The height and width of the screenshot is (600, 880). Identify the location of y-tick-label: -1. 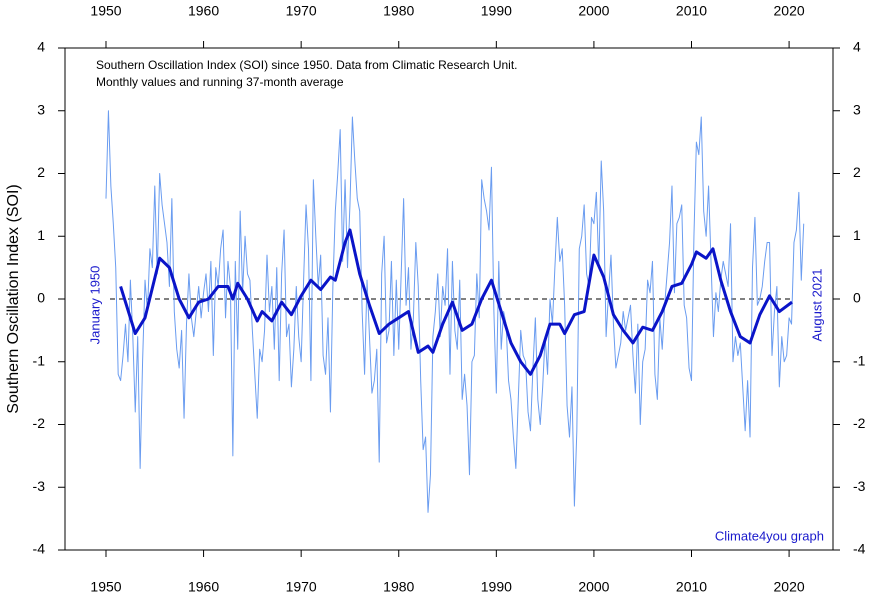
(39, 360).